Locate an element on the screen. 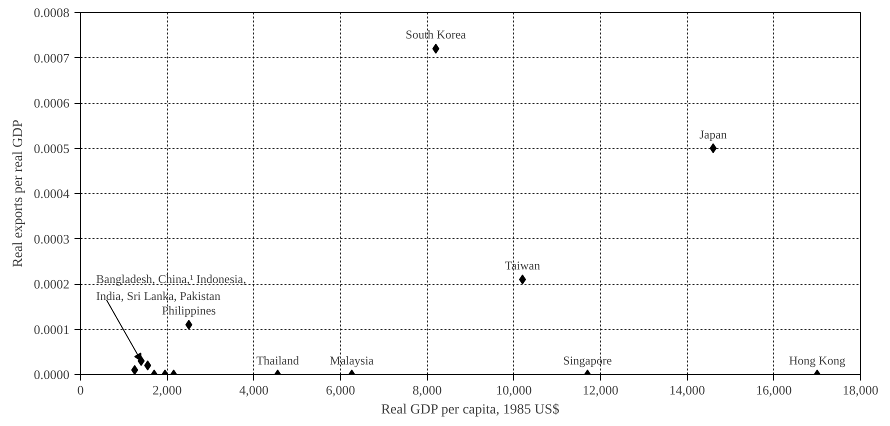  x-tick-label: 8,000 is located at coordinates (427, 390).